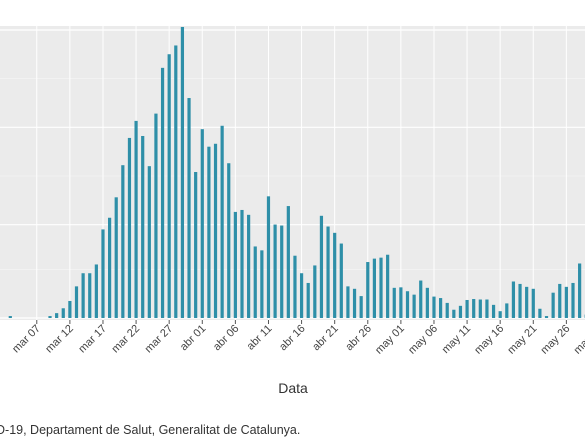 The image size is (585, 447). What do you see at coordinates (325, 338) in the screenshot?
I see `x-tick-label: abr 21` at bounding box center [325, 338].